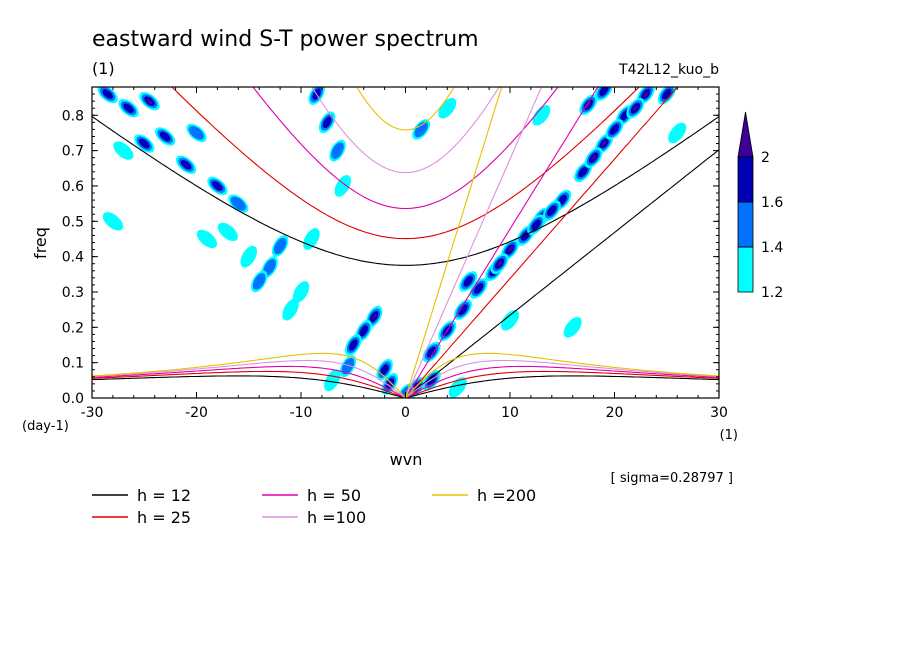 The width and height of the screenshot is (904, 654). Describe the element at coordinates (73, 152) in the screenshot. I see `y-tick-label: 0.7` at that location.